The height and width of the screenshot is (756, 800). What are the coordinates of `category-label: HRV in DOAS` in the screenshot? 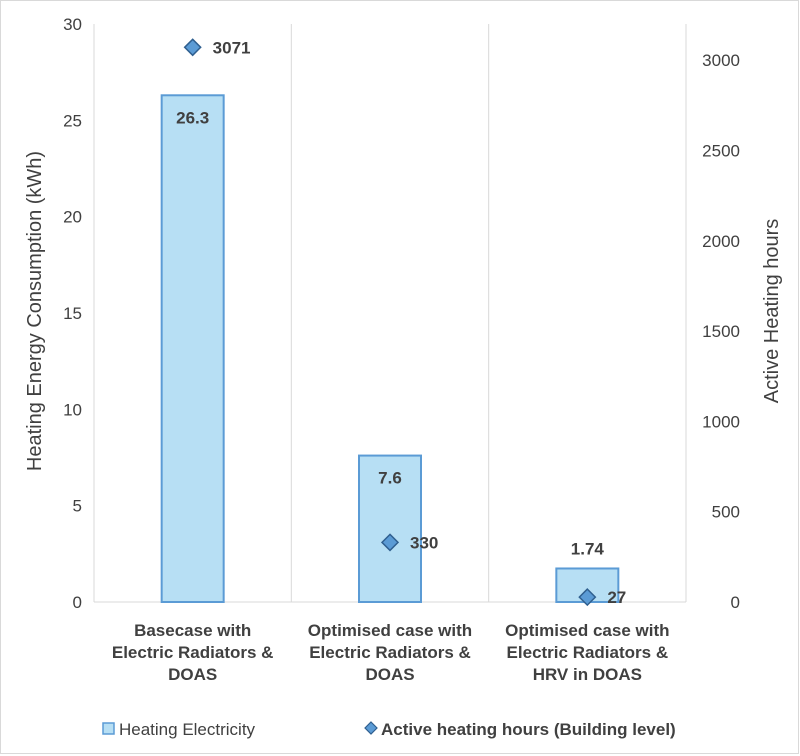 It's located at (587, 674).